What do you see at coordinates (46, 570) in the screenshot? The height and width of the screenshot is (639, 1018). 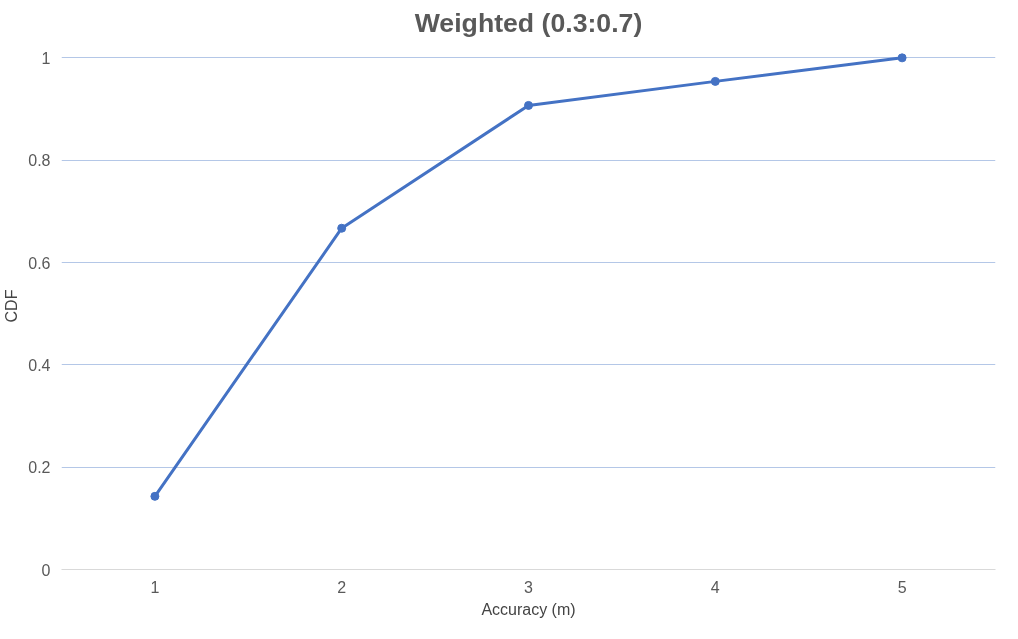 I see `y-tick-label: 0` at bounding box center [46, 570].